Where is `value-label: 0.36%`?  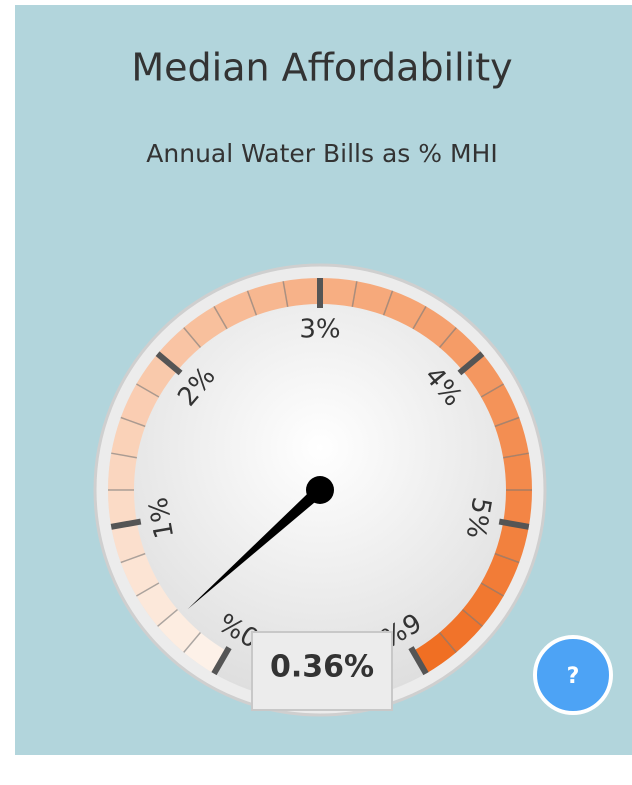
value-label: 0.36% is located at coordinates (322, 667).